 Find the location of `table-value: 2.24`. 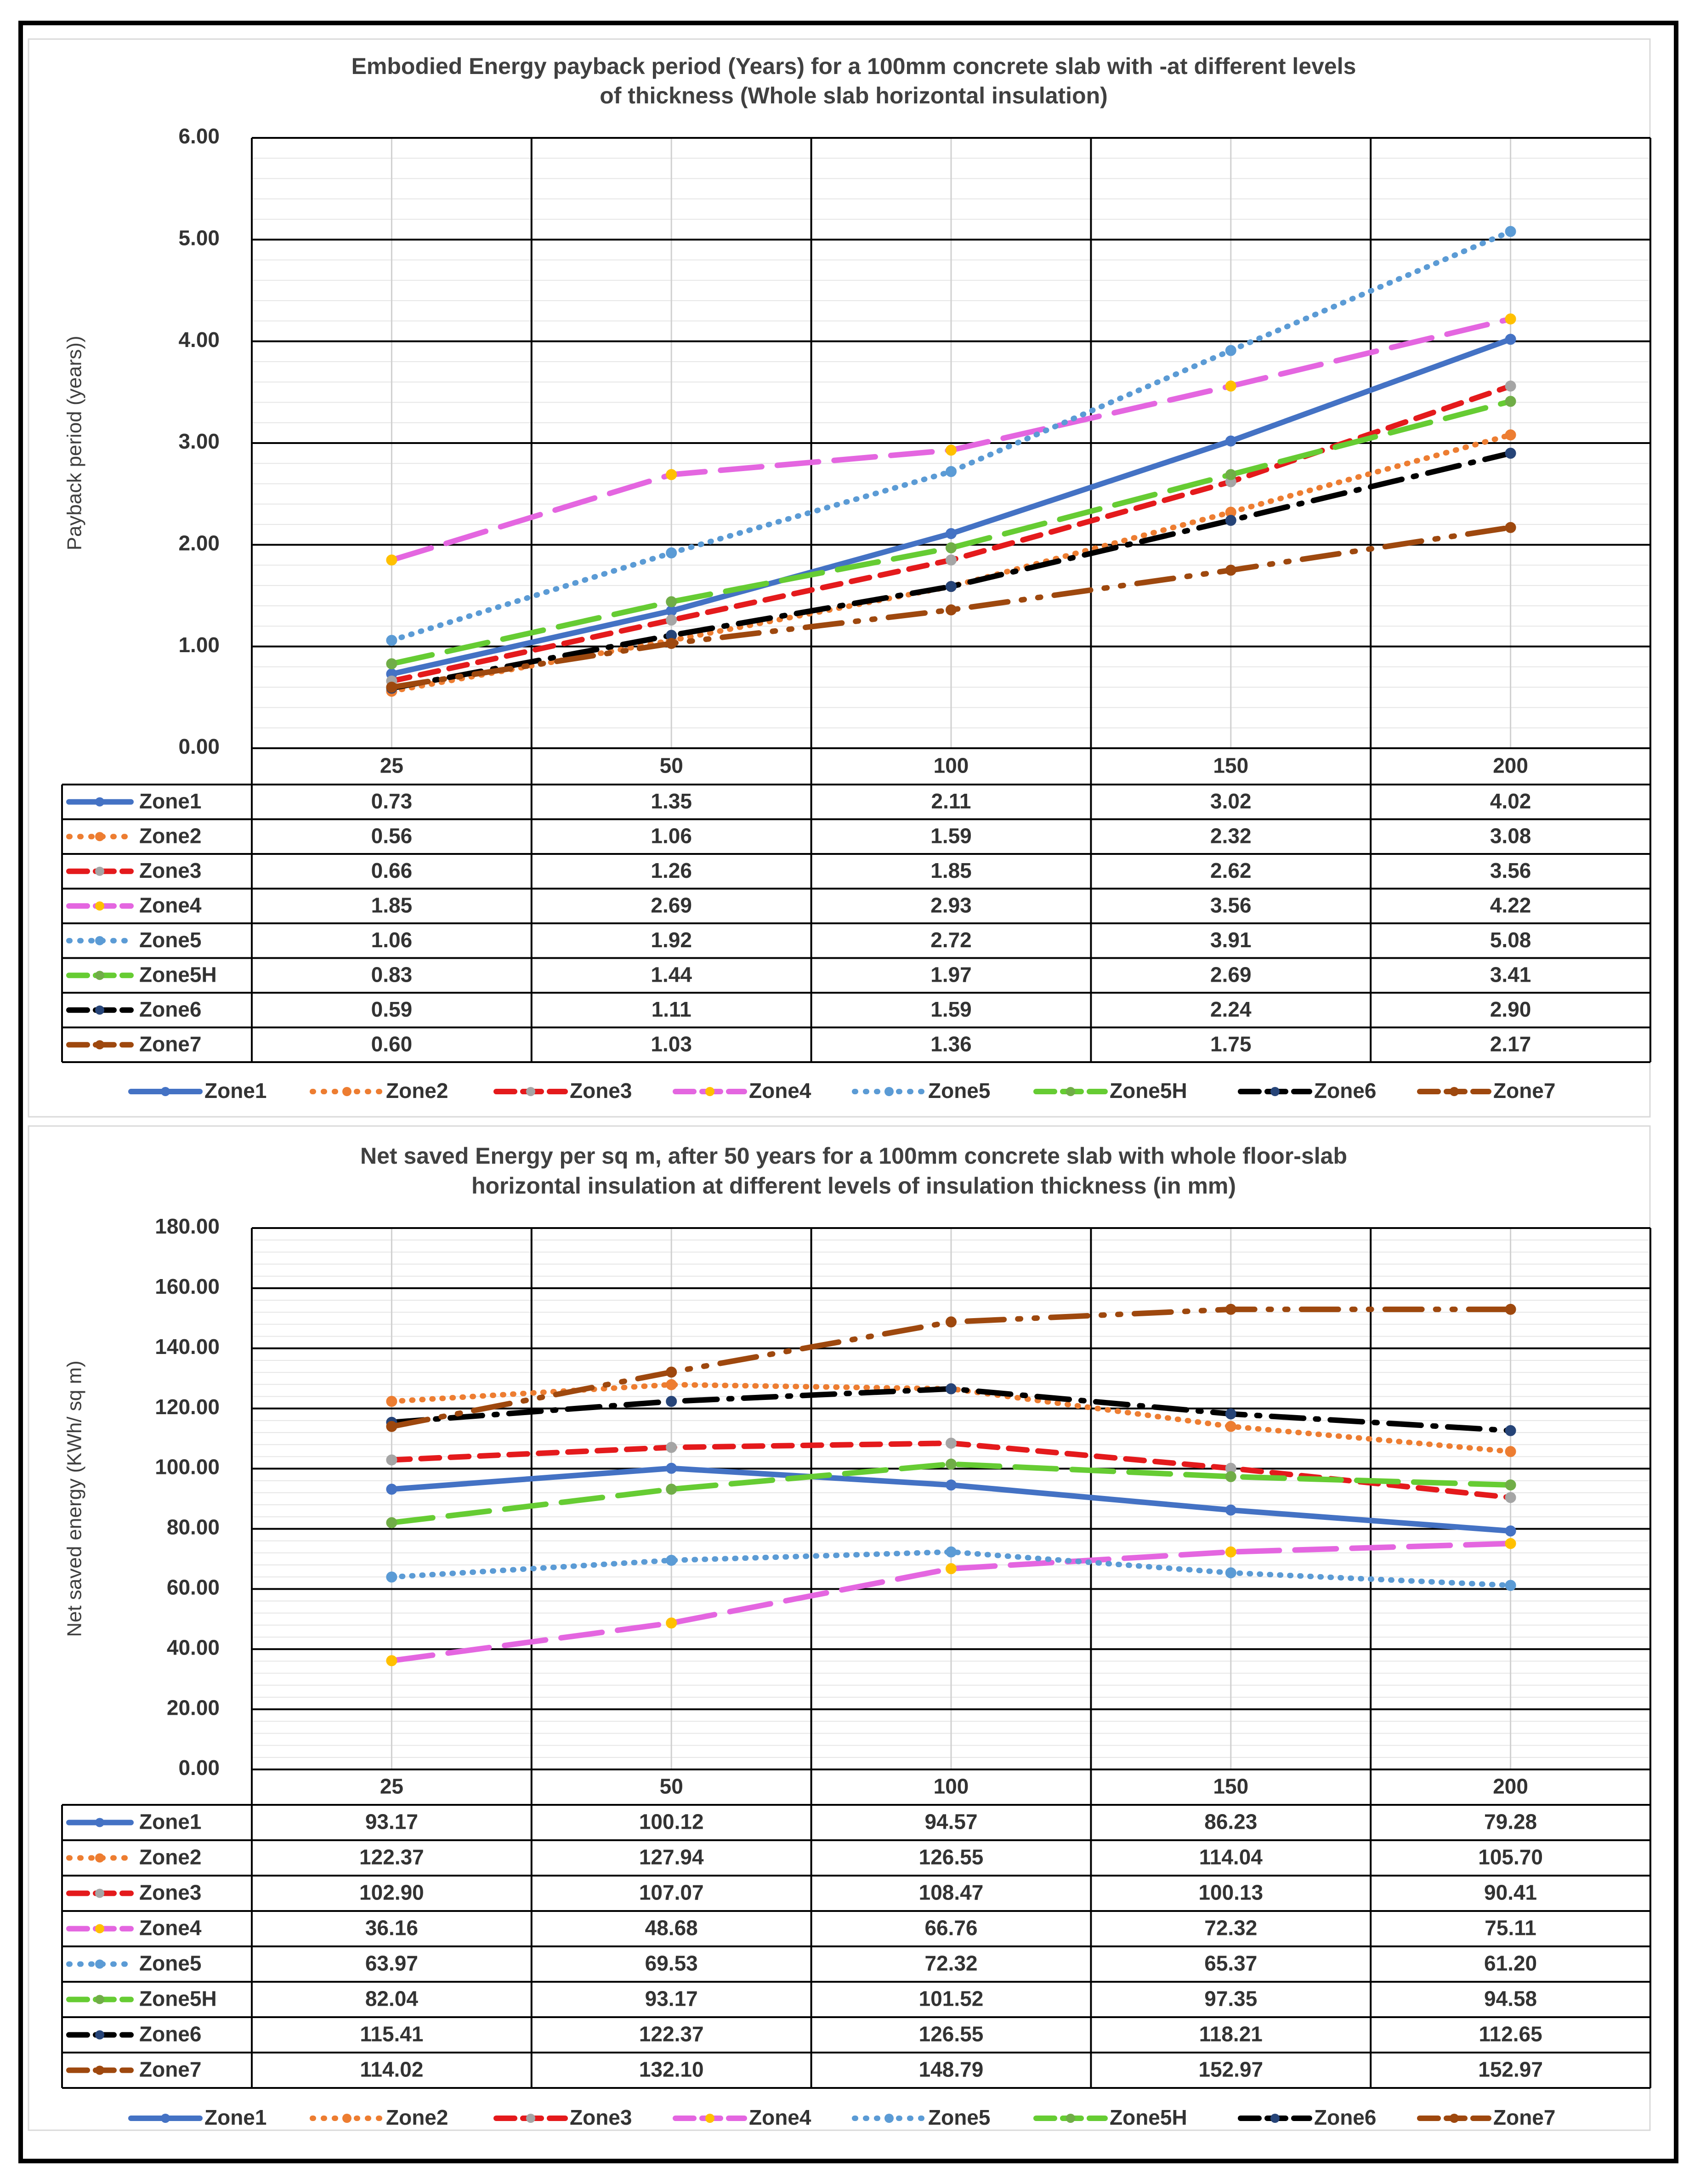

table-value: 2.24 is located at coordinates (1231, 1009).